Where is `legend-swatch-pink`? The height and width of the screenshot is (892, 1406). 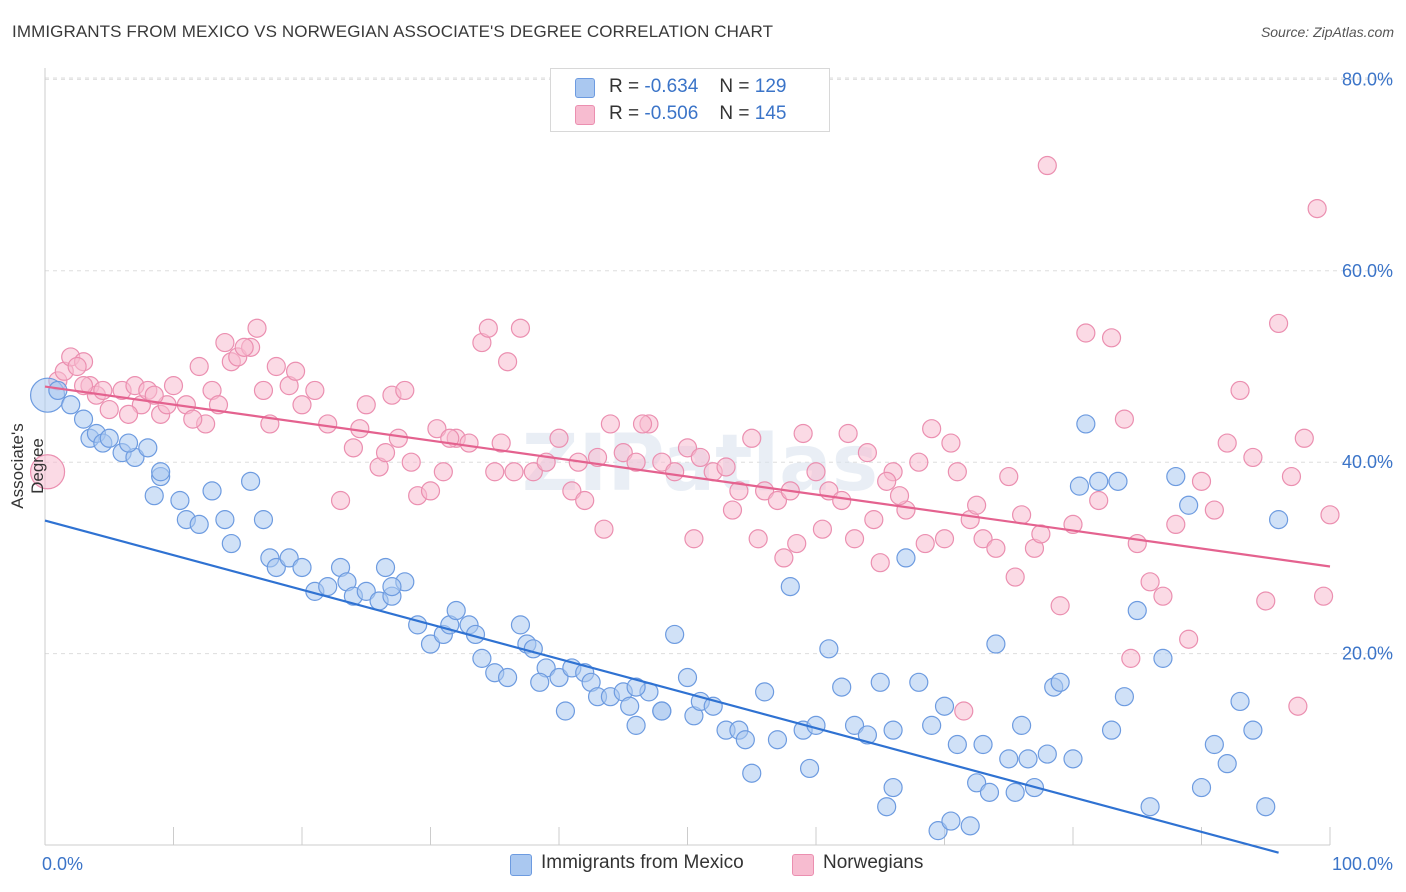 legend-swatch-pink is located at coordinates (803, 865).